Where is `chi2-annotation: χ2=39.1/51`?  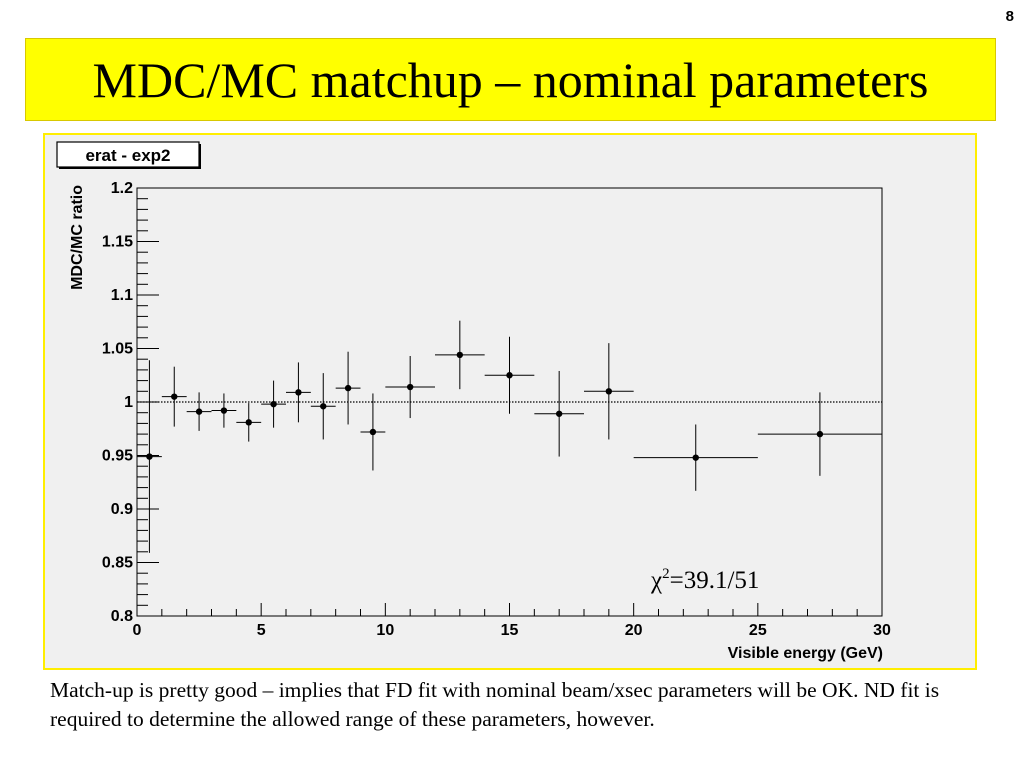
chi2-annotation: χ2=39.1/51 is located at coordinates (704, 580).